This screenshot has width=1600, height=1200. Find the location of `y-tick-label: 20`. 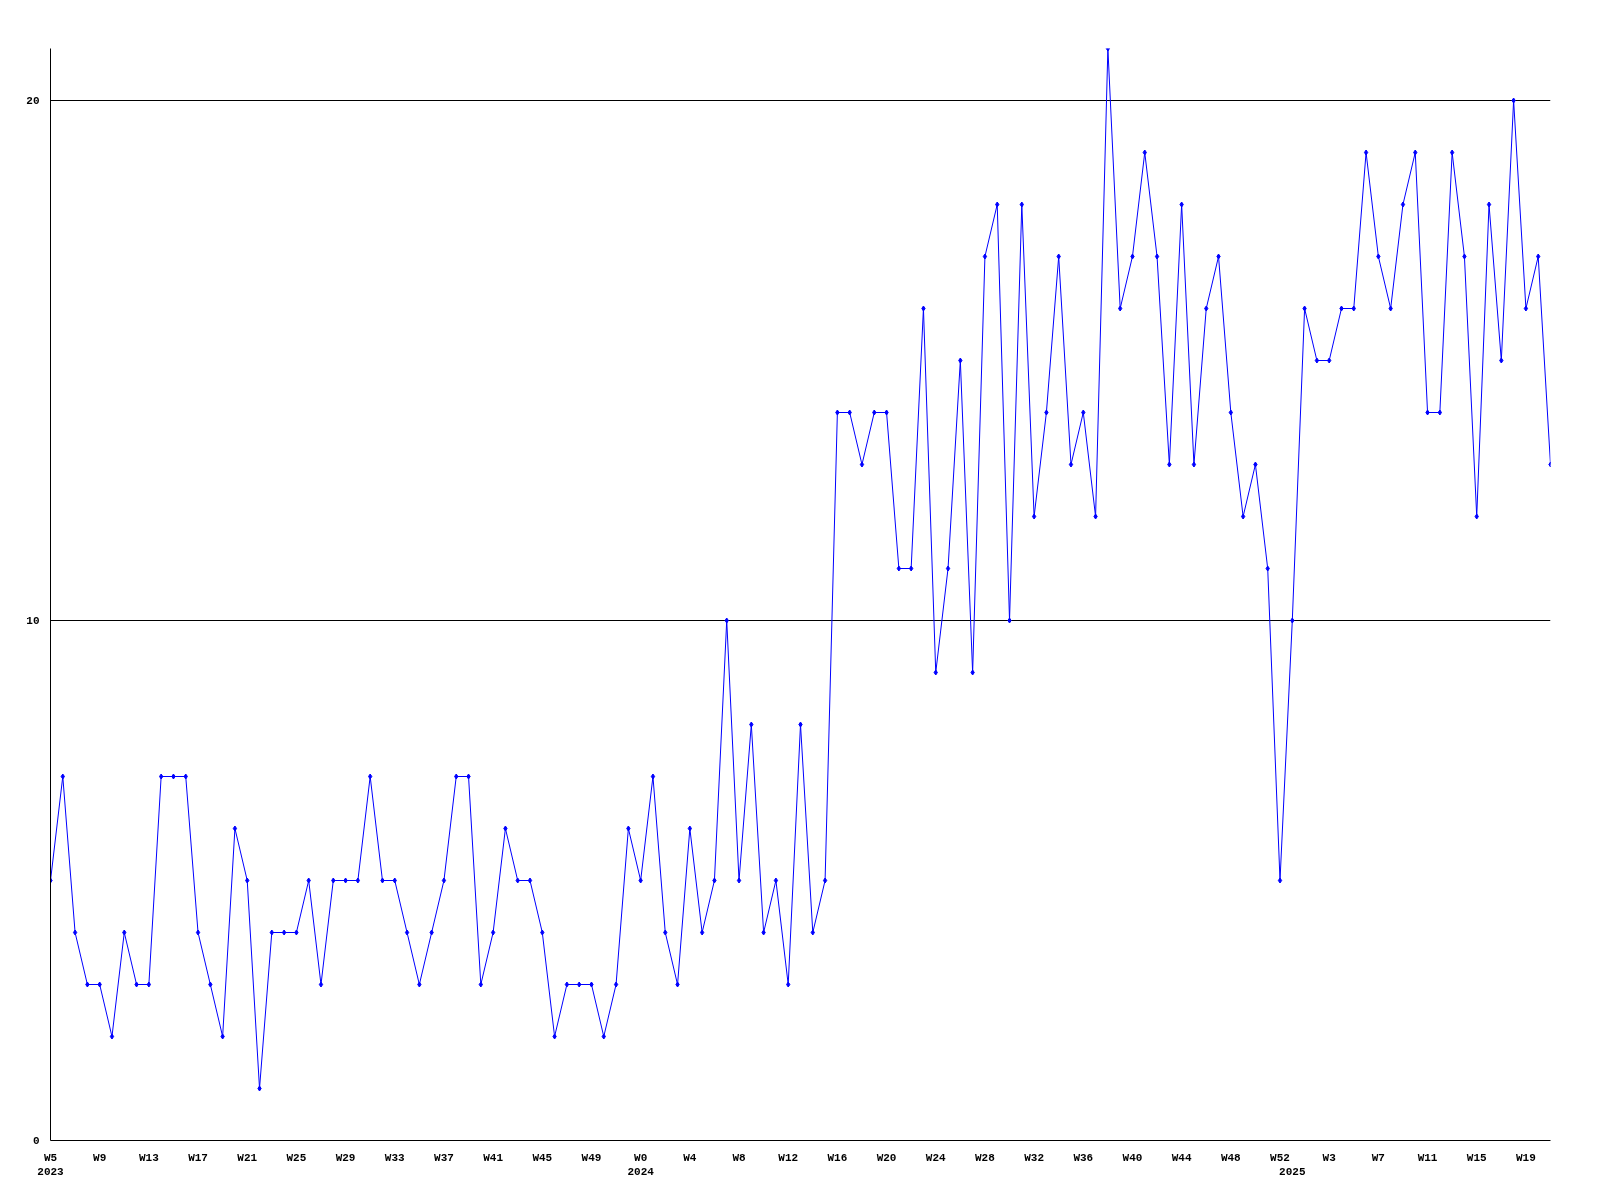

y-tick-label: 20 is located at coordinates (33, 101).